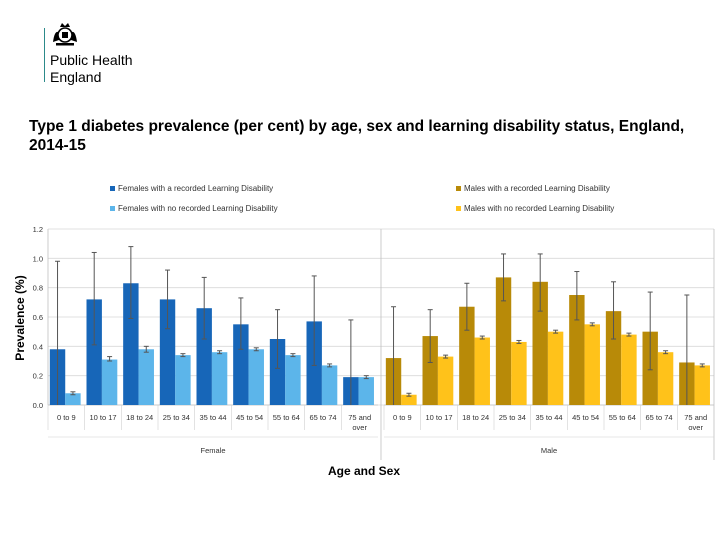 The height and width of the screenshot is (540, 720). Describe the element at coordinates (212, 450) in the screenshot. I see `panel-label: Female` at that location.